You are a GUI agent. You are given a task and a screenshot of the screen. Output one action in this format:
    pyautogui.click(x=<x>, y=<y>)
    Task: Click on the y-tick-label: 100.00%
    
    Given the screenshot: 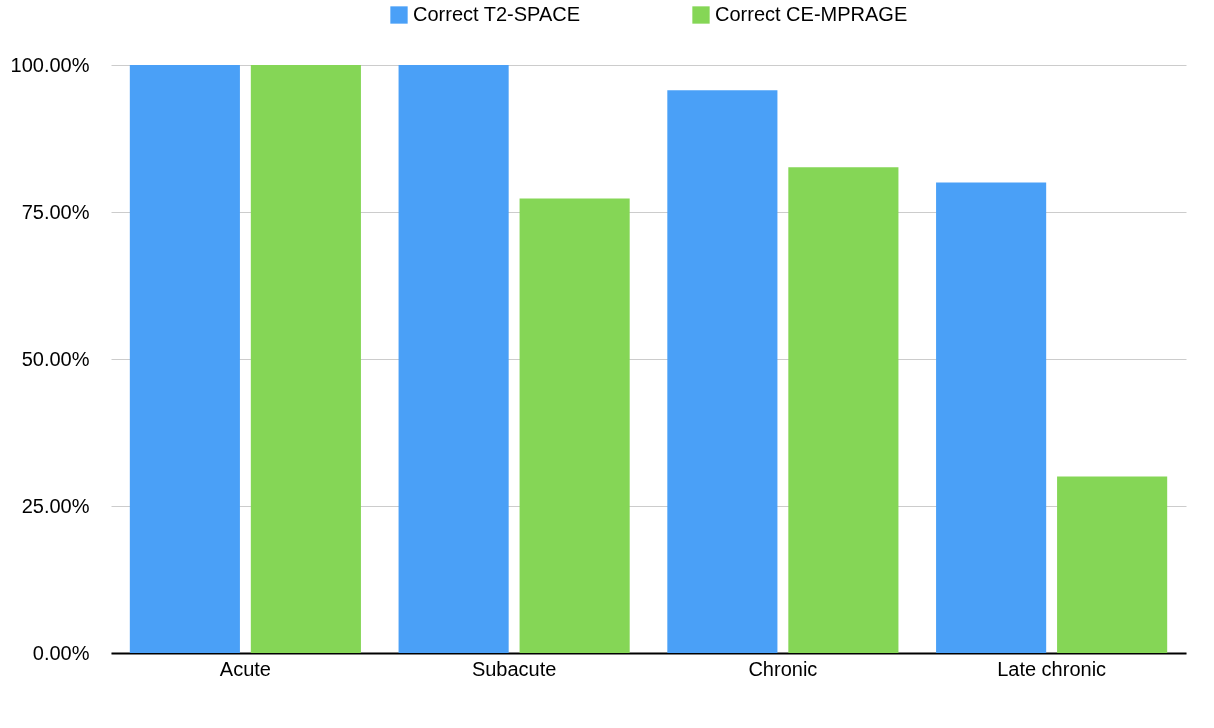 What is the action you would take?
    pyautogui.click(x=50, y=64)
    